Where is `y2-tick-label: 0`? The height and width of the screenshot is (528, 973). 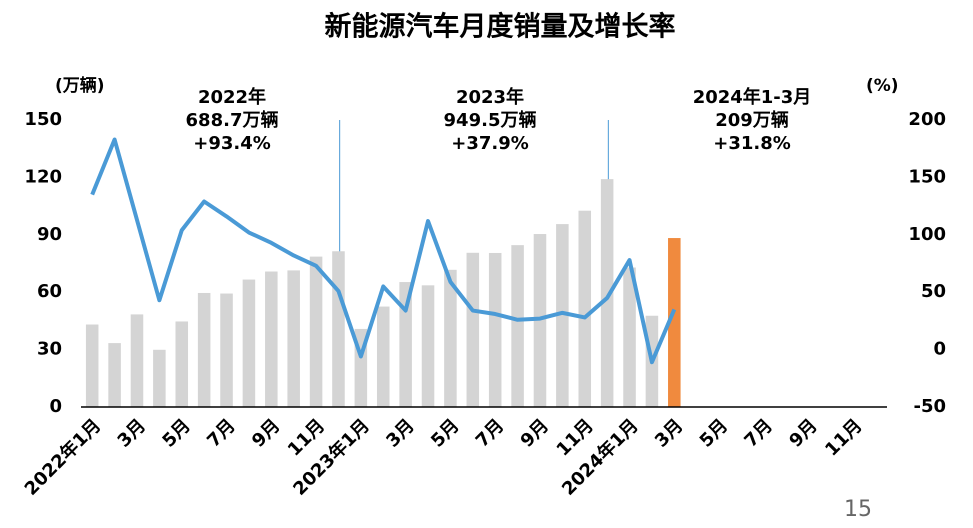
y2-tick-label: 0 is located at coordinates (939, 349).